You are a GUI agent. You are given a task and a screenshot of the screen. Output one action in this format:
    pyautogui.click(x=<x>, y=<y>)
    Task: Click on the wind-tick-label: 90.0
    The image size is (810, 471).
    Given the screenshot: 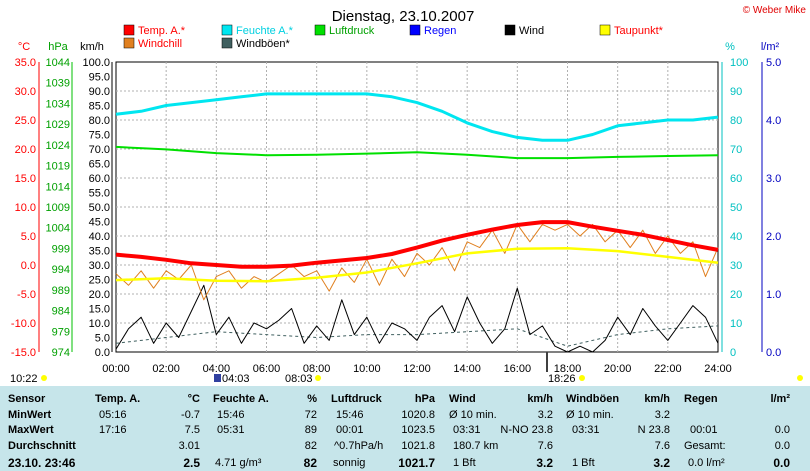 What is the action you would take?
    pyautogui.click(x=99, y=92)
    